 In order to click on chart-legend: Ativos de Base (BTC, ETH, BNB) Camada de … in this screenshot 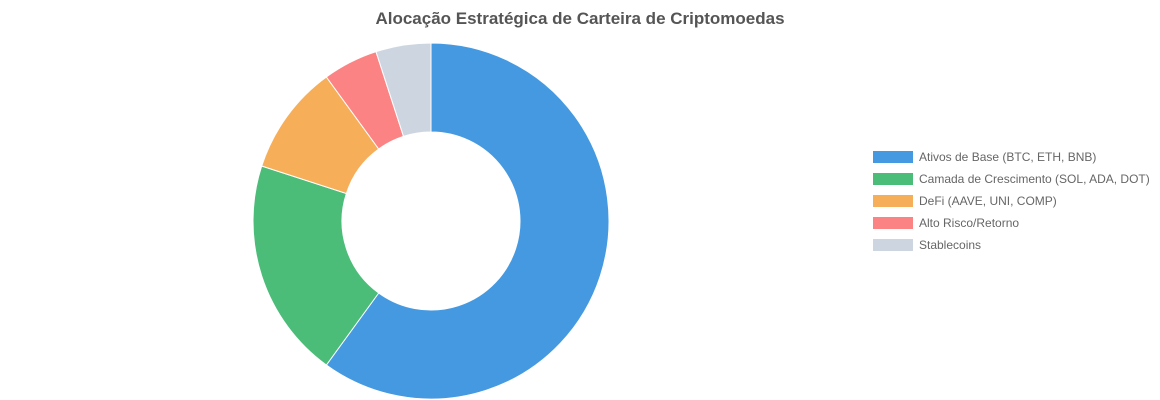, I will do `click(1011, 201)`.